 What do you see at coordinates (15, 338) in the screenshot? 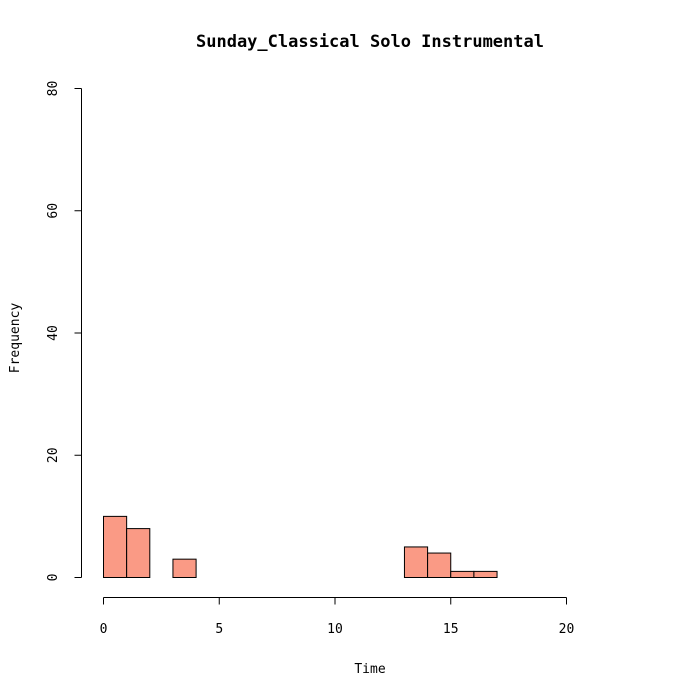
I see `y-axis-label: Frequency` at bounding box center [15, 338].